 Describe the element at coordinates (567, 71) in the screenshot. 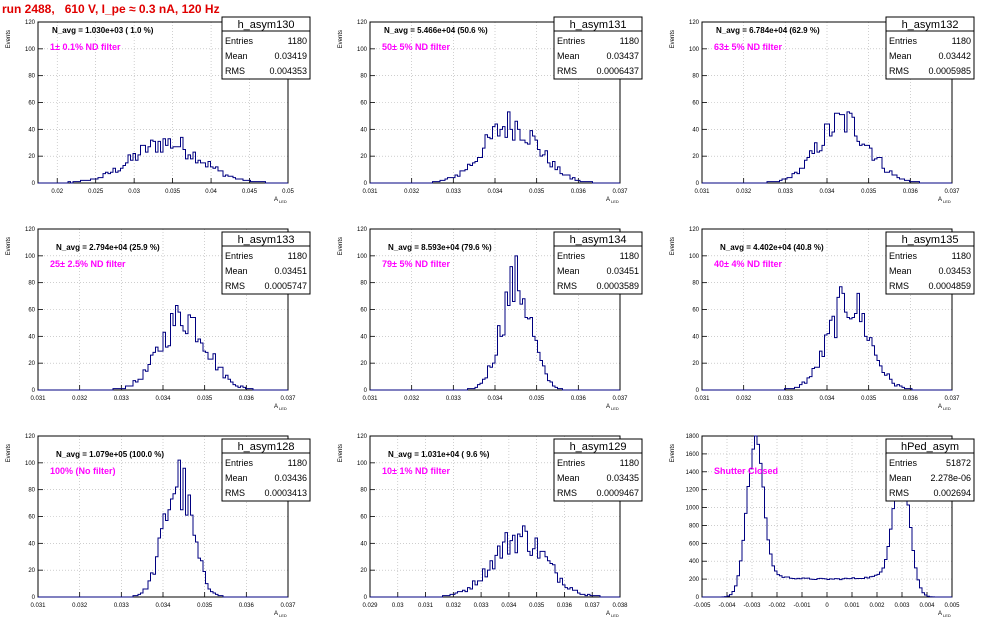

I see `h_asym131-stats-key: RMS` at that location.